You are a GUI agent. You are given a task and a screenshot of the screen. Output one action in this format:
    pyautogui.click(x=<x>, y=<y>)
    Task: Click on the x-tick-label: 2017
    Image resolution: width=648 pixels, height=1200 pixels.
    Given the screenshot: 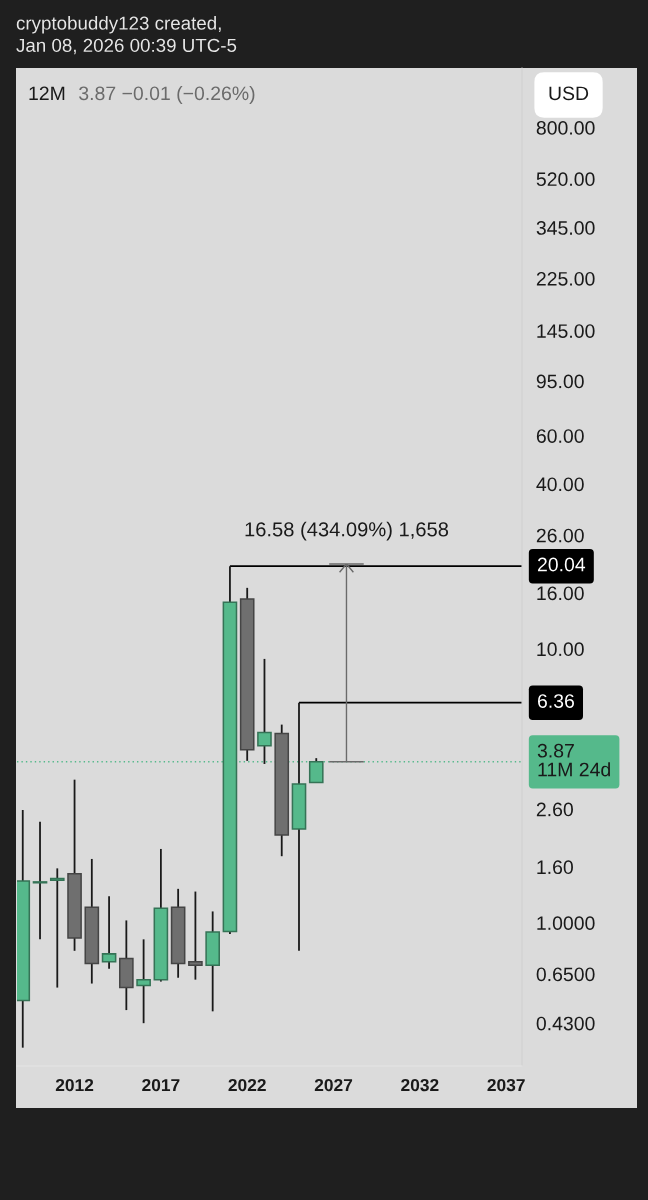 What is the action you would take?
    pyautogui.click(x=161, y=1085)
    